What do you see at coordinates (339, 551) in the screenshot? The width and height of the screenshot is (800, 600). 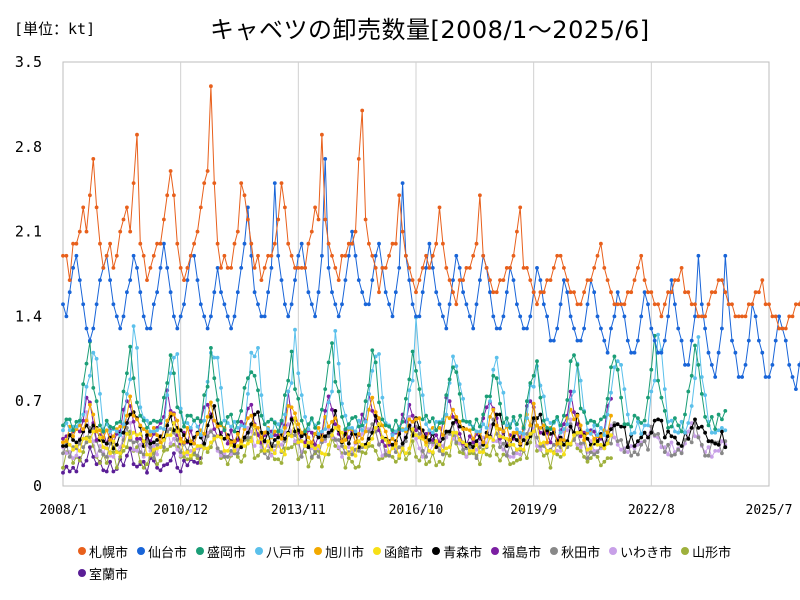 I see `legend-item: 旭川市` at bounding box center [339, 551].